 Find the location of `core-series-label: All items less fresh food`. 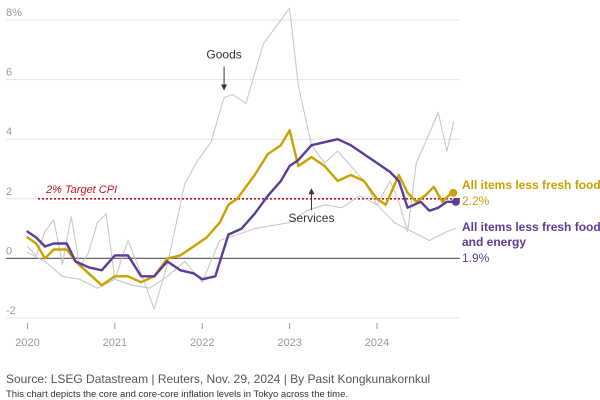

core-series-label: All items less fresh food is located at coordinates (531, 185).